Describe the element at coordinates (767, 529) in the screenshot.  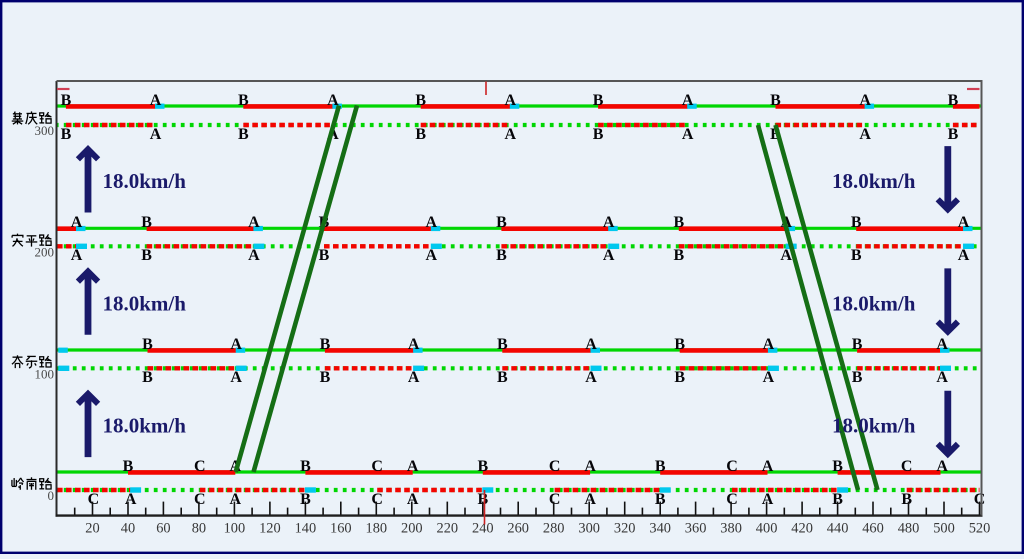
I see `svg-text: 400` at that location.